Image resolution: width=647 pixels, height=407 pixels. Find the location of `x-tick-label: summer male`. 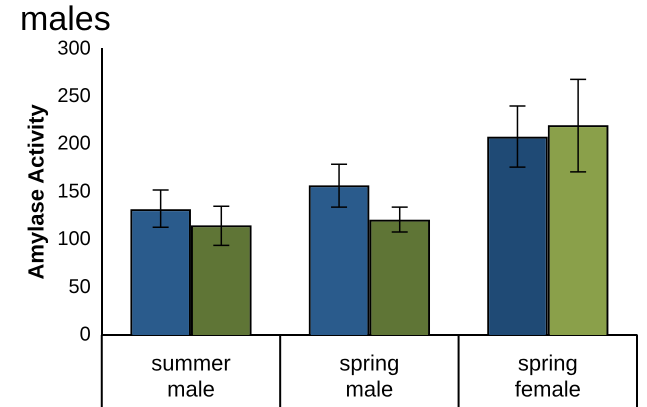

x-tick-label: summer male is located at coordinates (191, 376).